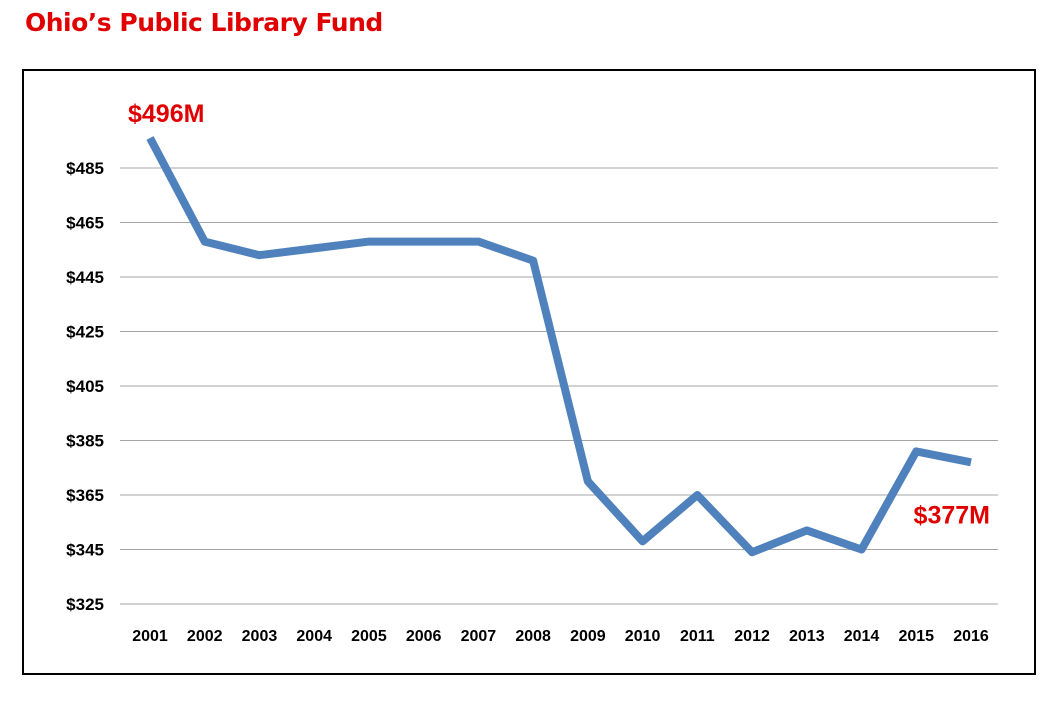 Image resolution: width=1060 pixels, height=707 pixels. Describe the element at coordinates (533, 636) in the screenshot. I see `x-tick-label: 2008` at that location.